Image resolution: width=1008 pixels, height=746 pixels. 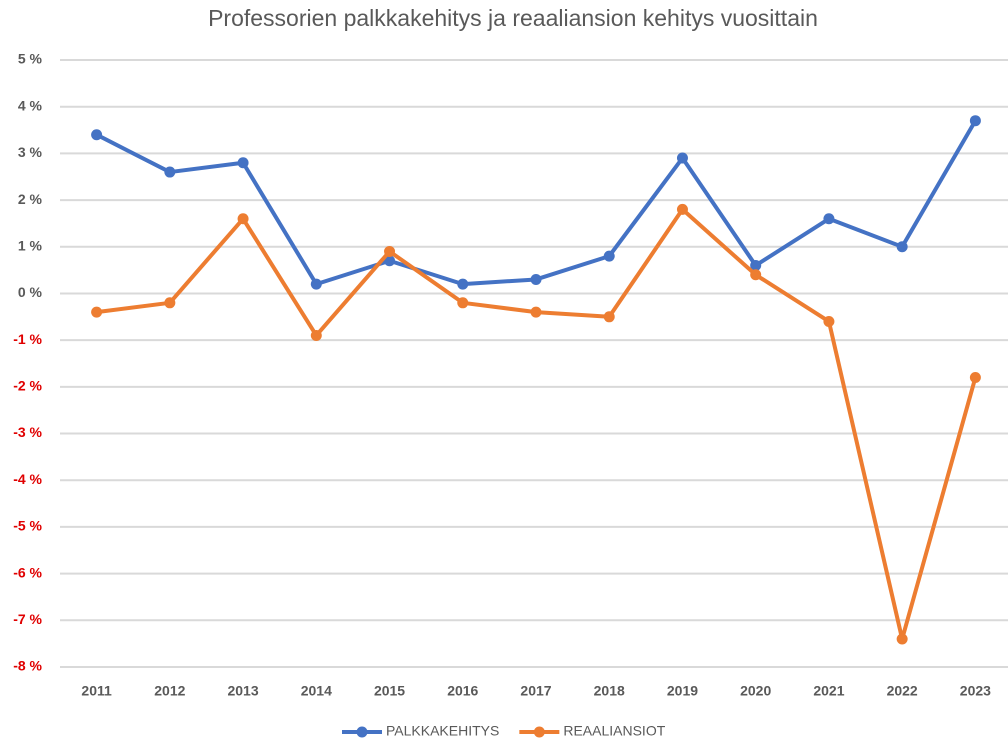 What do you see at coordinates (27, 572) in the screenshot?
I see `y-tick-label: -6 %` at bounding box center [27, 572].